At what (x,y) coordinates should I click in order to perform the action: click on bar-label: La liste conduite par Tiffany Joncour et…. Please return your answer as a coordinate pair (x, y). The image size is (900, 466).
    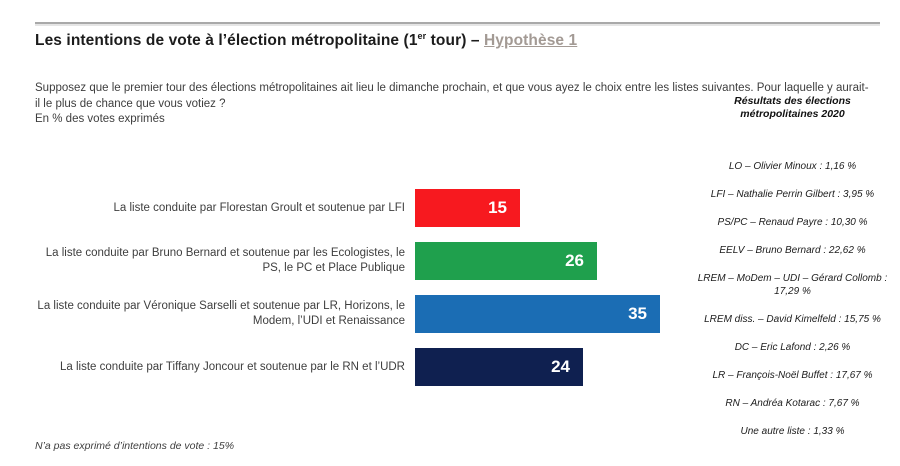
    Looking at the image, I should click on (232, 366).